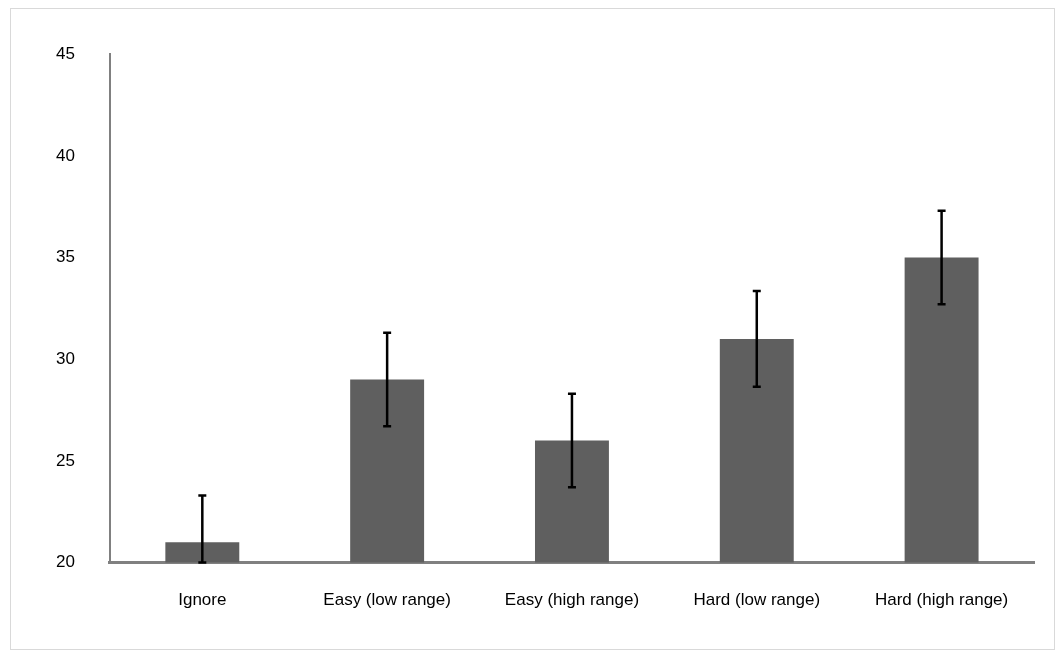 Image resolution: width=1057 pixels, height=651 pixels. Describe the element at coordinates (65, 562) in the screenshot. I see `y-tick-label: 20` at that location.